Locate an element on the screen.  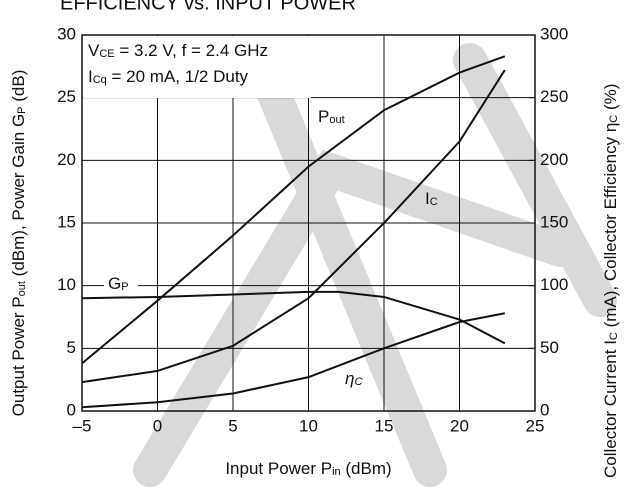
series-label: Pout is located at coordinates (331, 116).